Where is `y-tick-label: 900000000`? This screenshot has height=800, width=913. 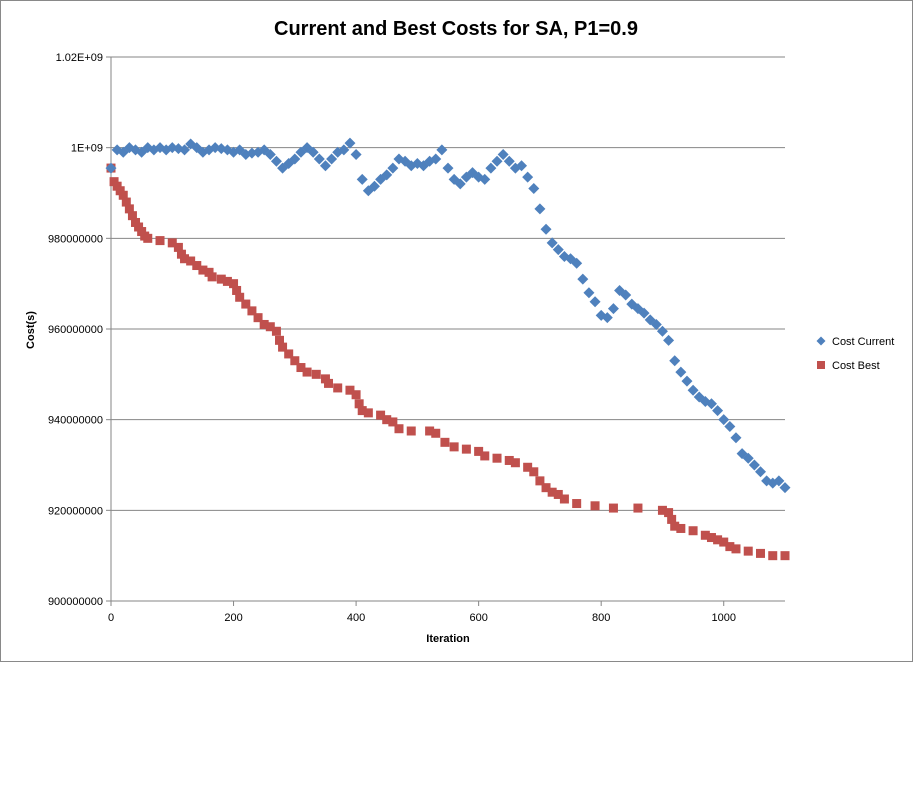 y-tick-label: 900000000 is located at coordinates (75, 602).